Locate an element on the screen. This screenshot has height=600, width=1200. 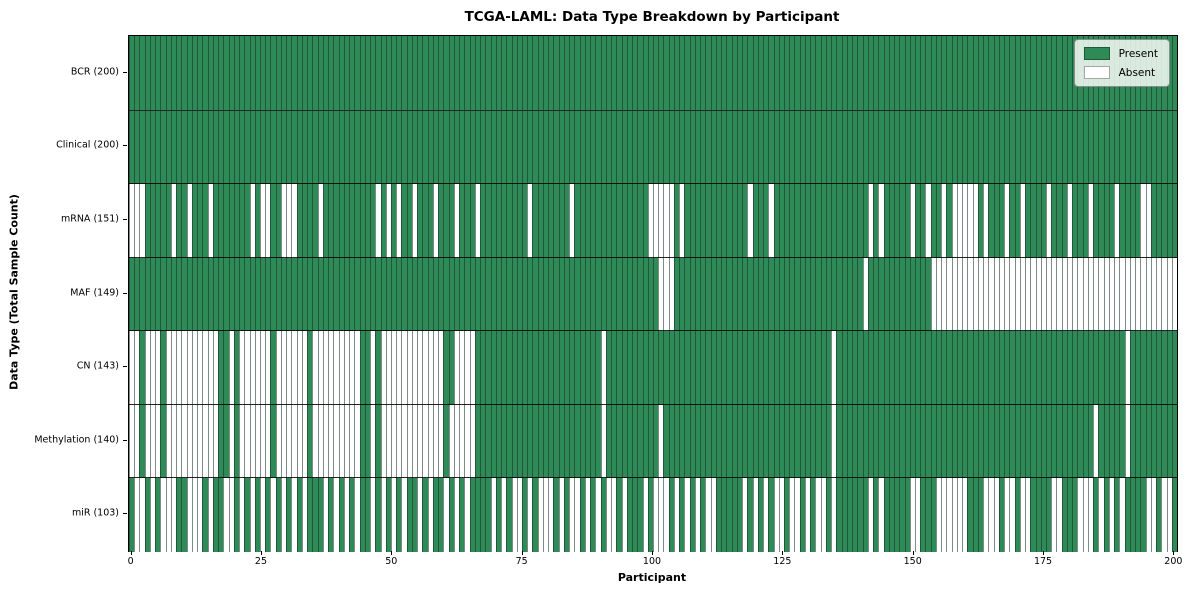
y-tick-label-miR: miR (103) is located at coordinates (95, 513).